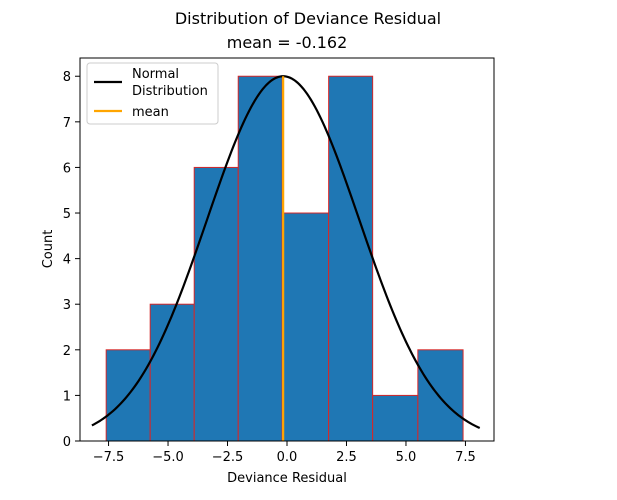  Describe the element at coordinates (67, 123) in the screenshot. I see `y-tick-label: 7` at that location.